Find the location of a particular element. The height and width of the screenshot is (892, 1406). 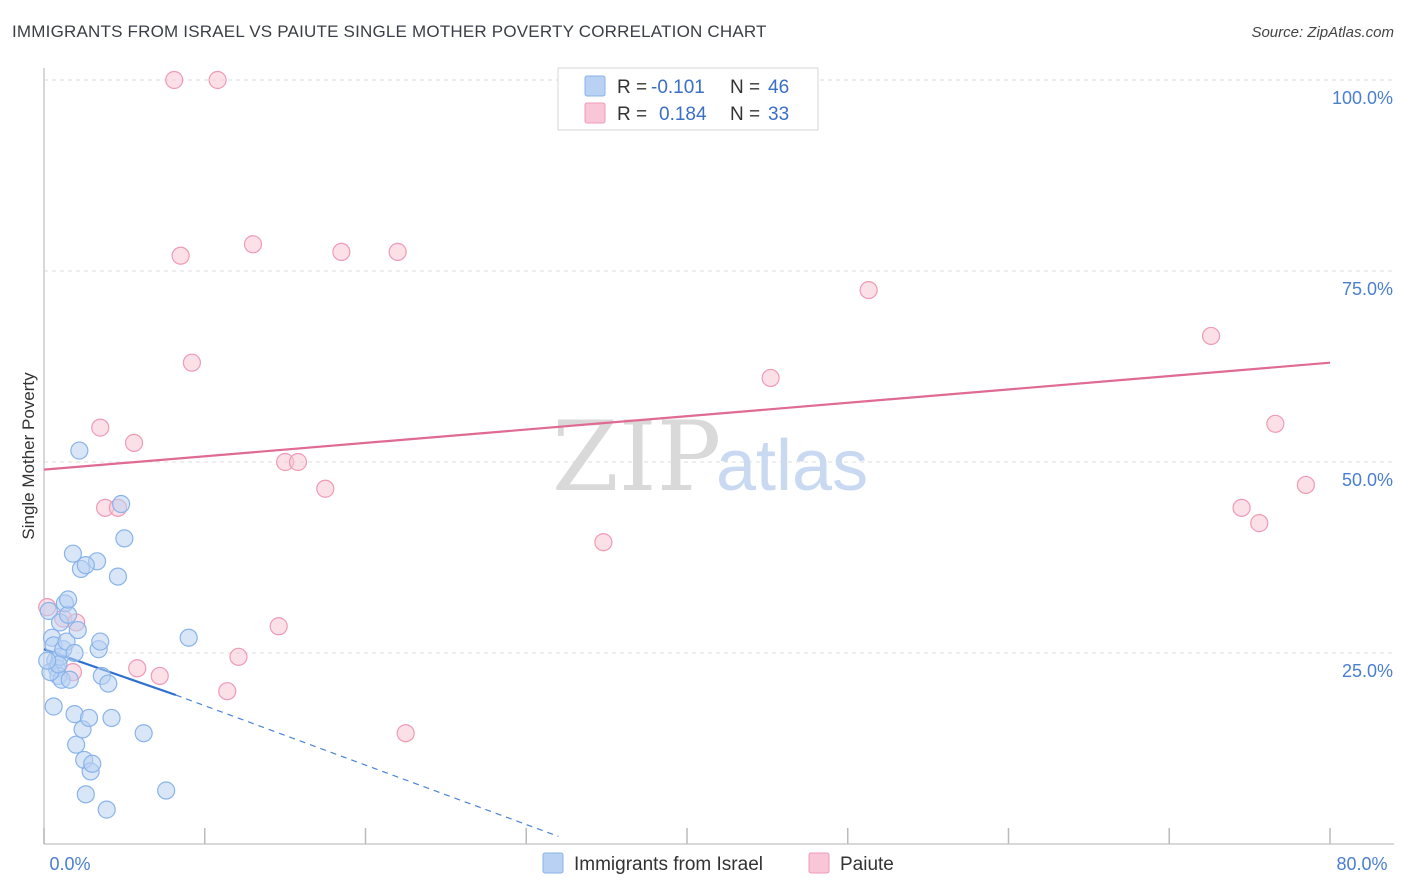

stats-legend-n-paiute: 33 is located at coordinates (778, 114).